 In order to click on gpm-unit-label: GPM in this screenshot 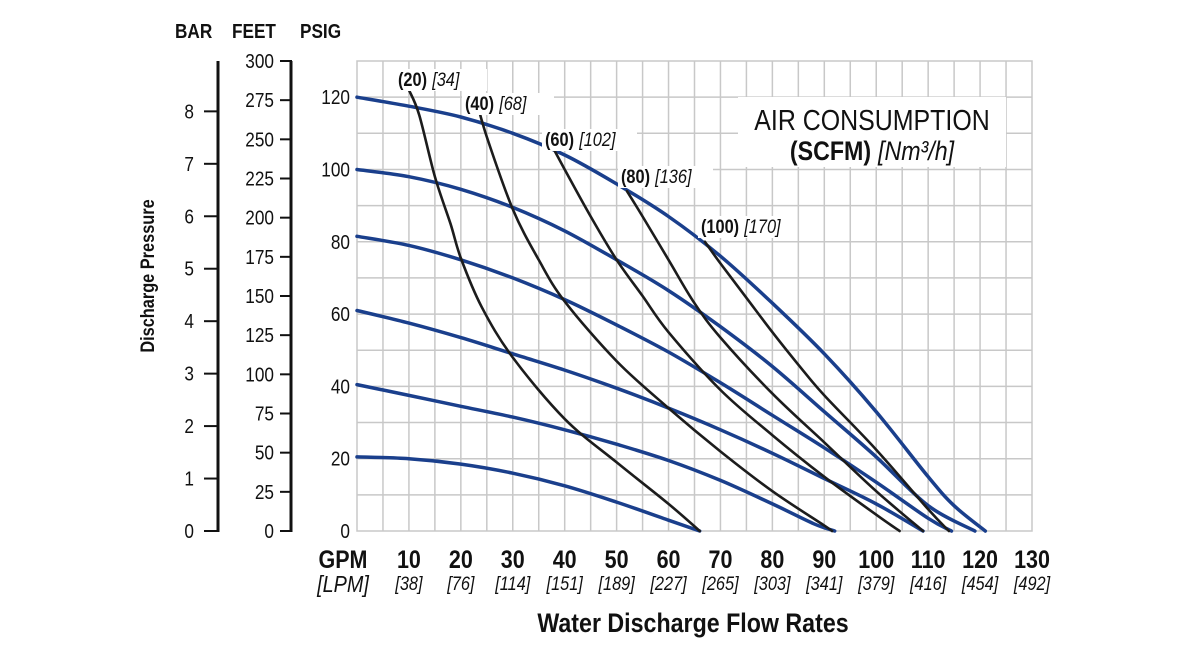, I will do `click(343, 559)`.